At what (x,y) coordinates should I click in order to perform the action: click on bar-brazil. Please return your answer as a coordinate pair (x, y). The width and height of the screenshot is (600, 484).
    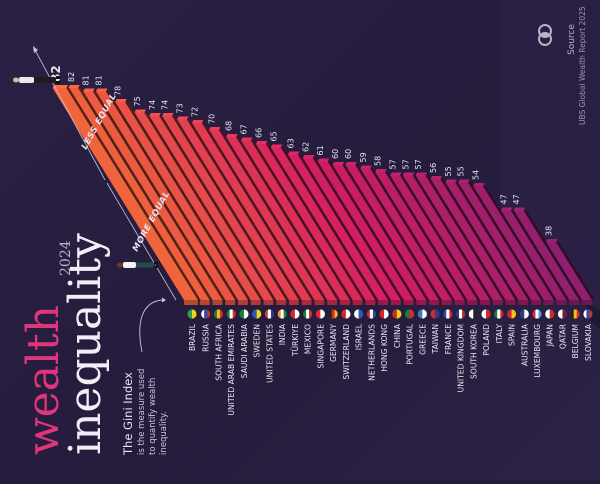
    Looking at the image, I should click on (125, 194).